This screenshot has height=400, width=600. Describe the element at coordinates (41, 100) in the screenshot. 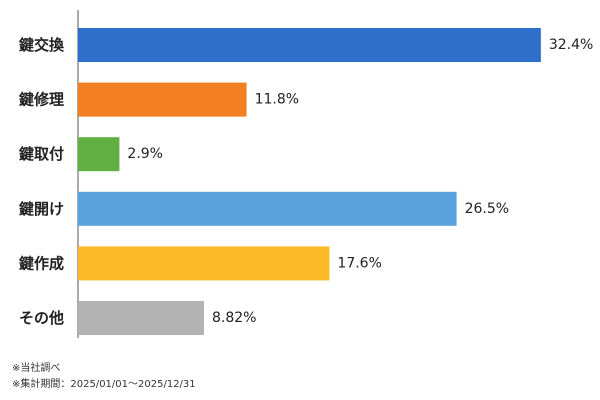

I see `category-label-1: 鍵修理` at that location.